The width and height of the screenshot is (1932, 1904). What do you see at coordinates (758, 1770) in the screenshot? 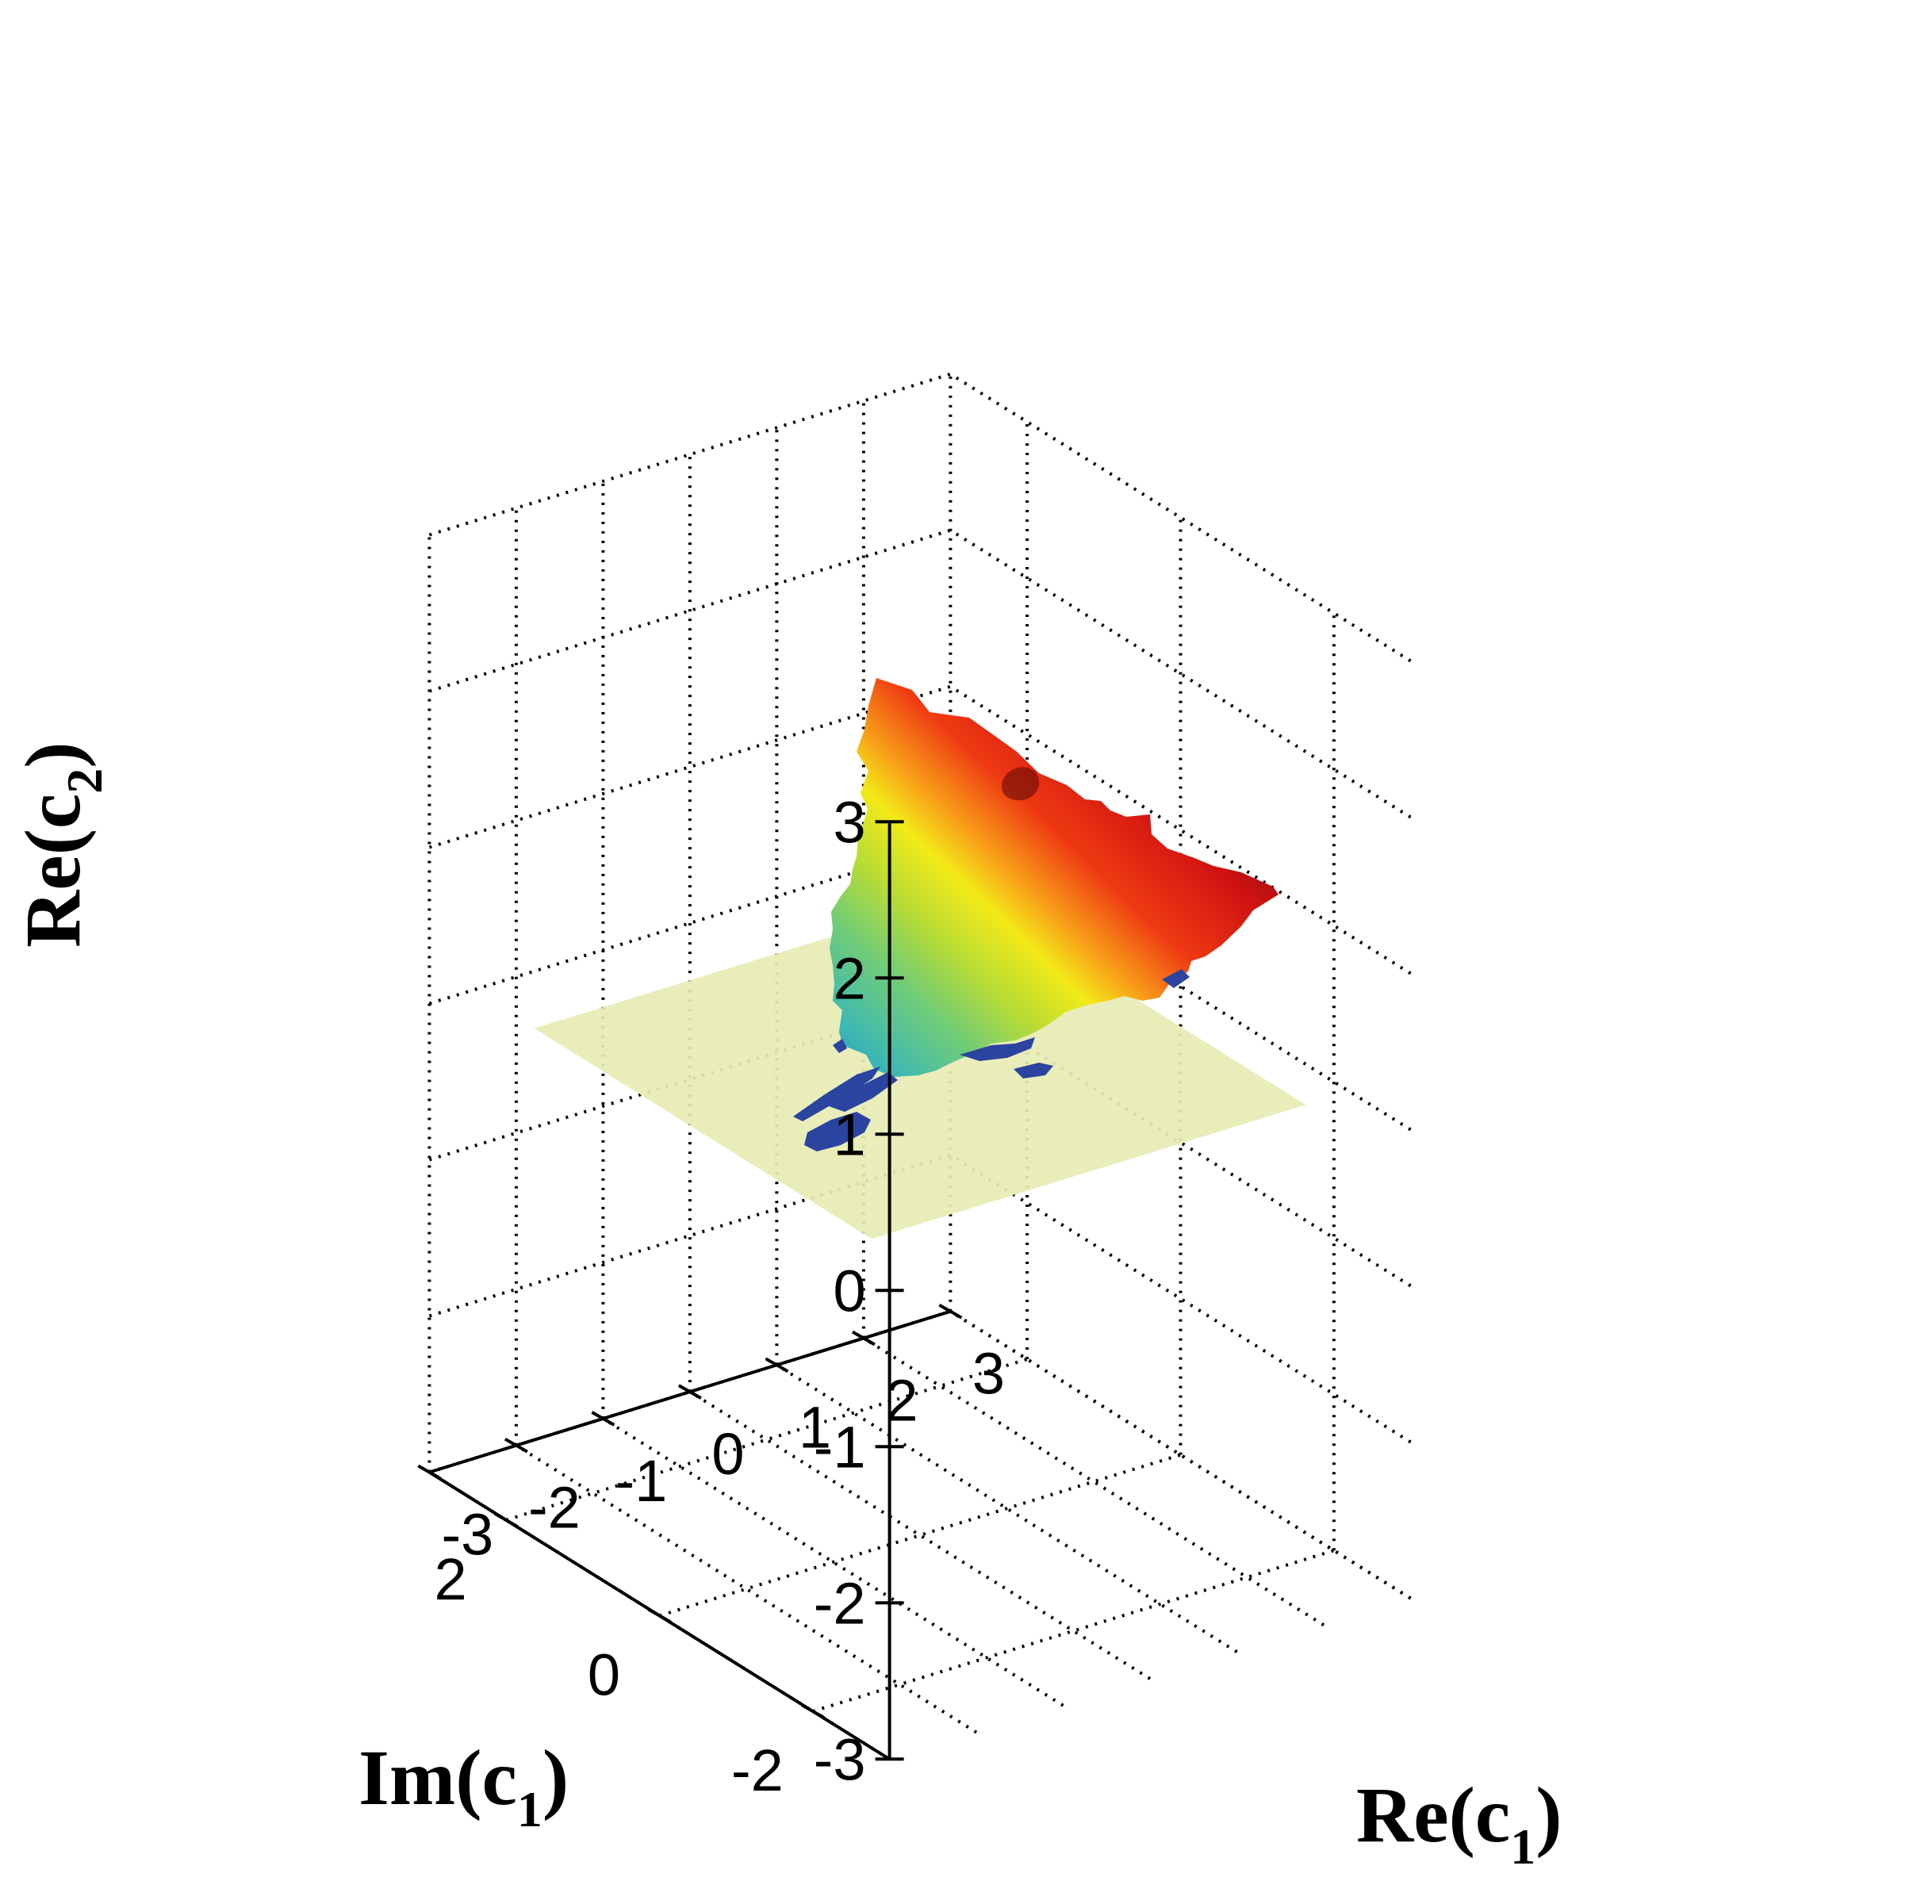
I see `y-tick-label: -2` at bounding box center [758, 1770].